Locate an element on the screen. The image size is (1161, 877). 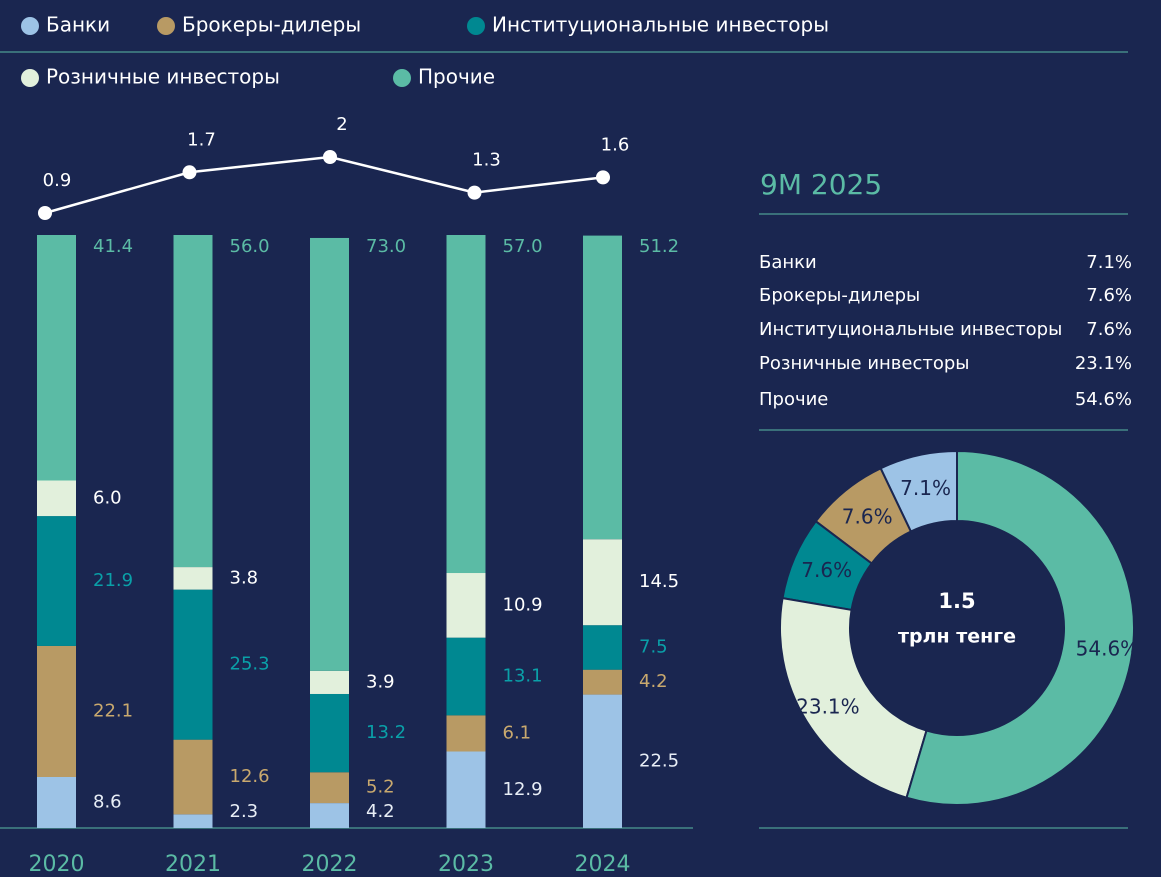
x-tick-label: 2024 is located at coordinates (603, 864).